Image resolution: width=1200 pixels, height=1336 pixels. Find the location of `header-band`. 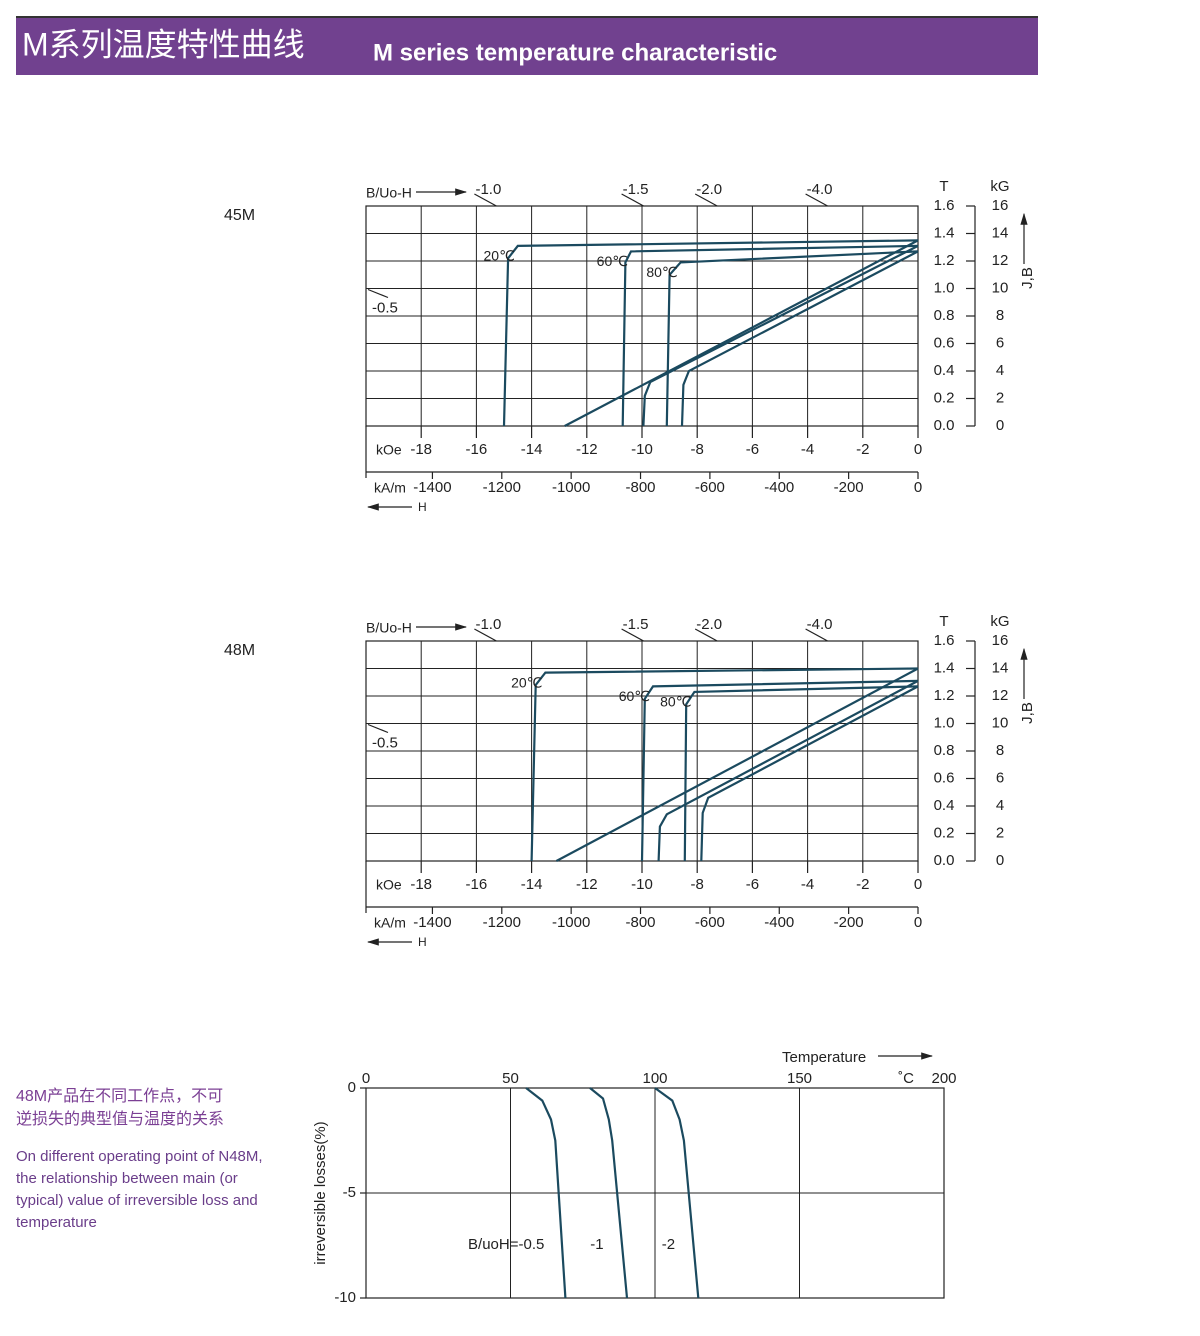

header-band is located at coordinates (527, 46).